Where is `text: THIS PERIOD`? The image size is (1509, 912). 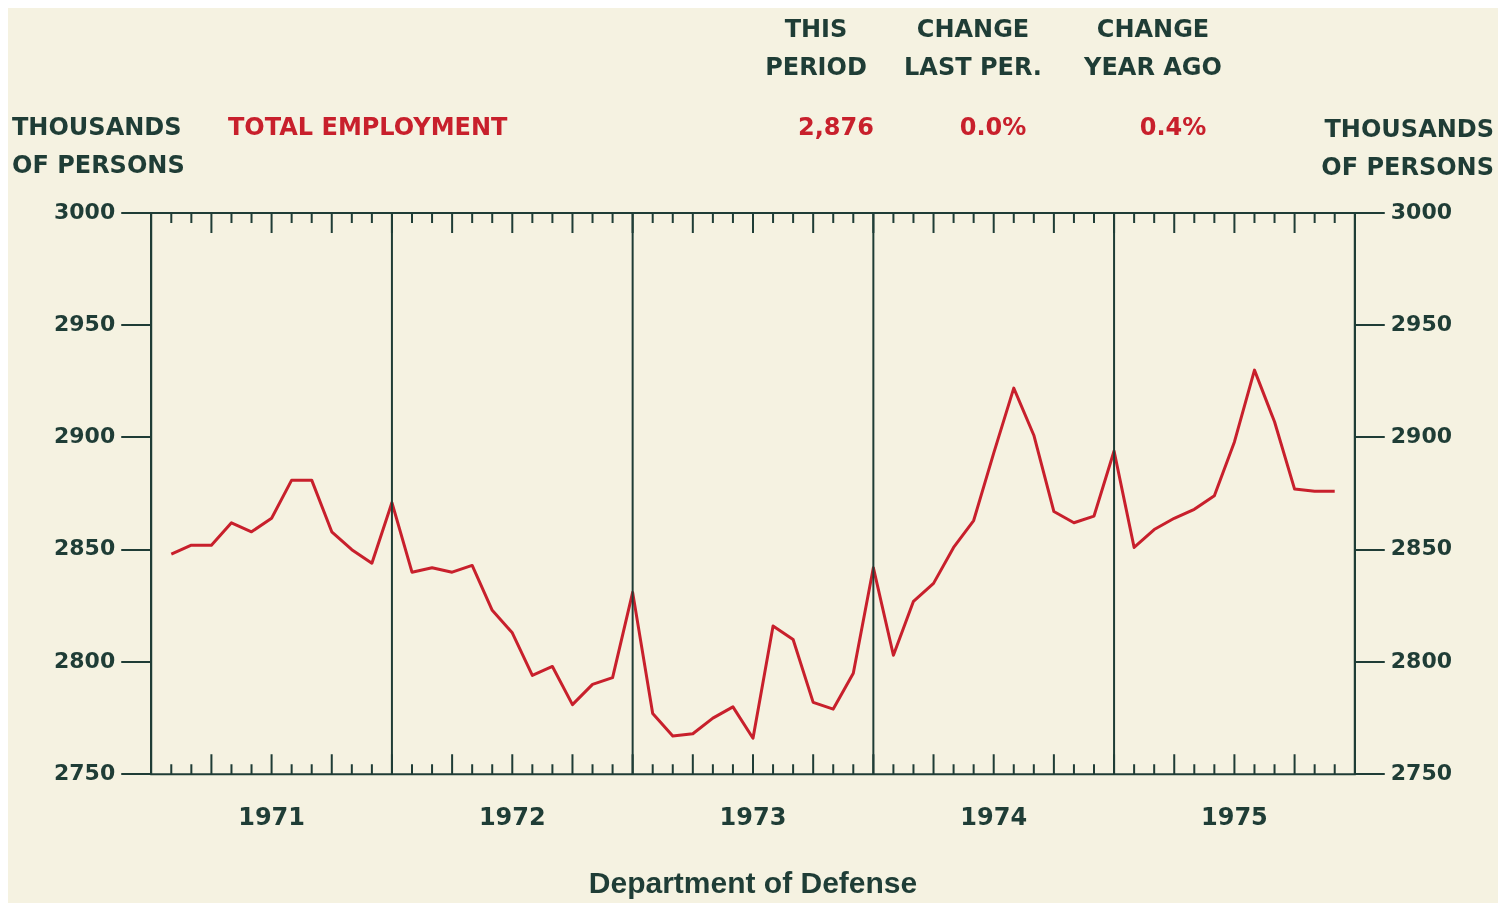 text: THIS PERIOD is located at coordinates (816, 48).